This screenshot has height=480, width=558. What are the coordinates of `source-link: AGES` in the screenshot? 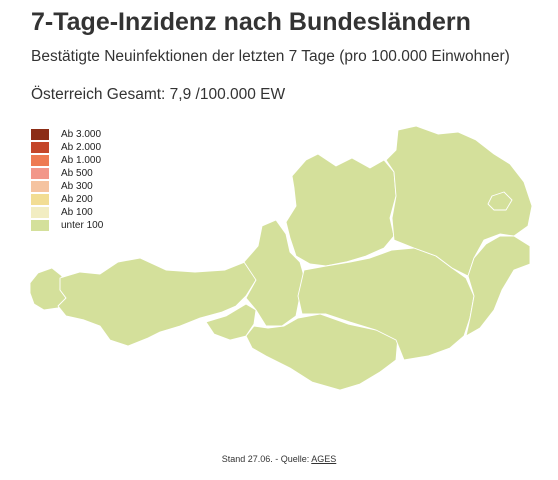 It's located at (324, 459).